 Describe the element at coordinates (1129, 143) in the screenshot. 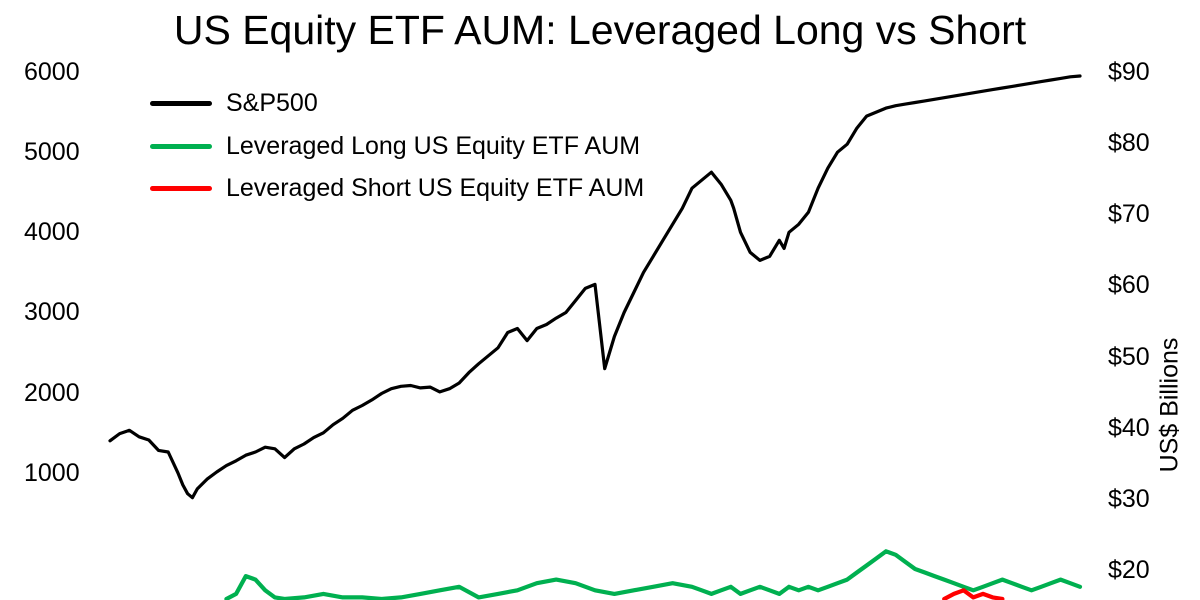

I see `right-axis-tick: $80` at that location.